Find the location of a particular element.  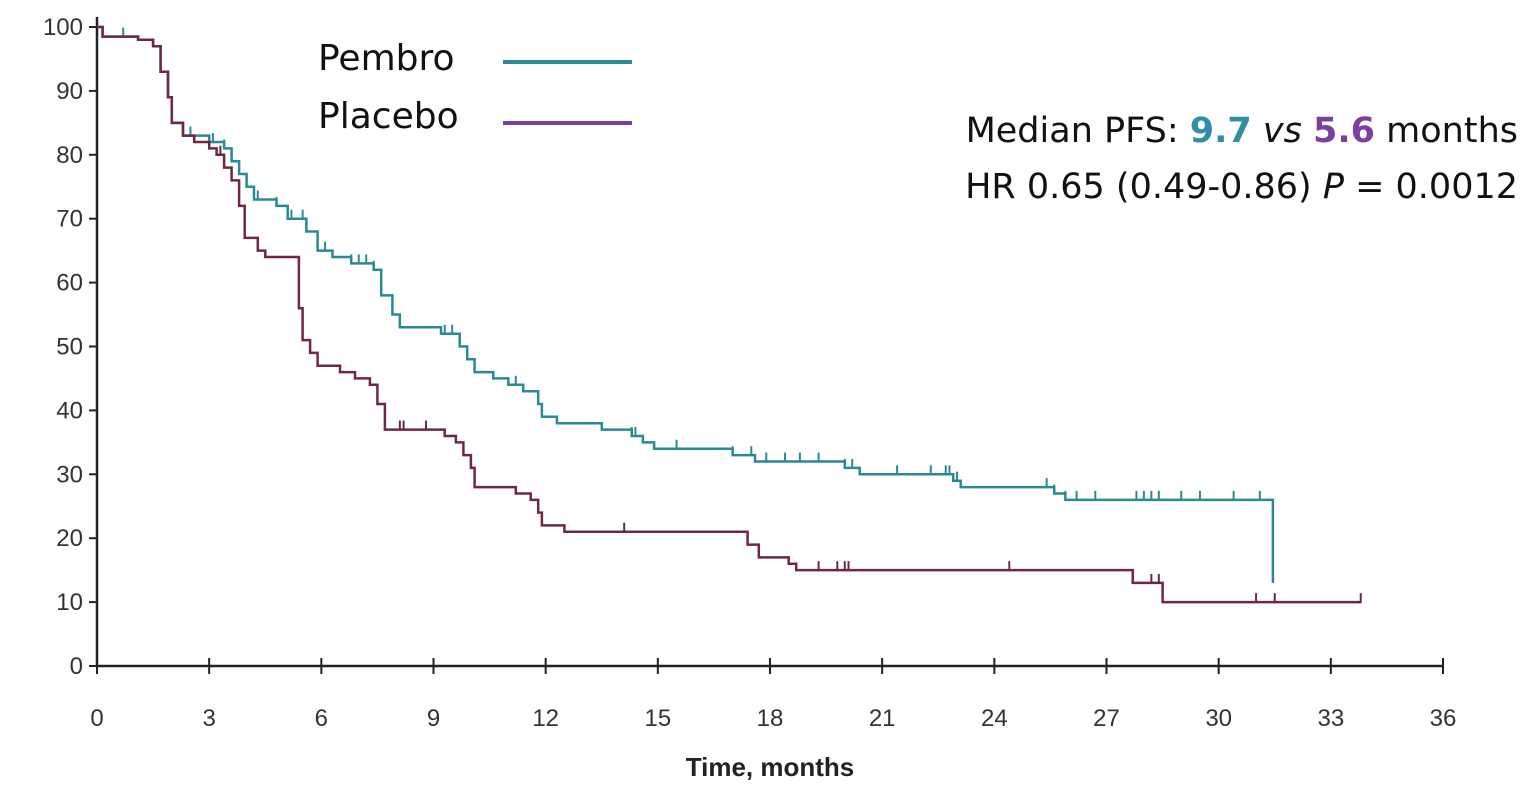

vs-text: vs is located at coordinates (1282, 131).